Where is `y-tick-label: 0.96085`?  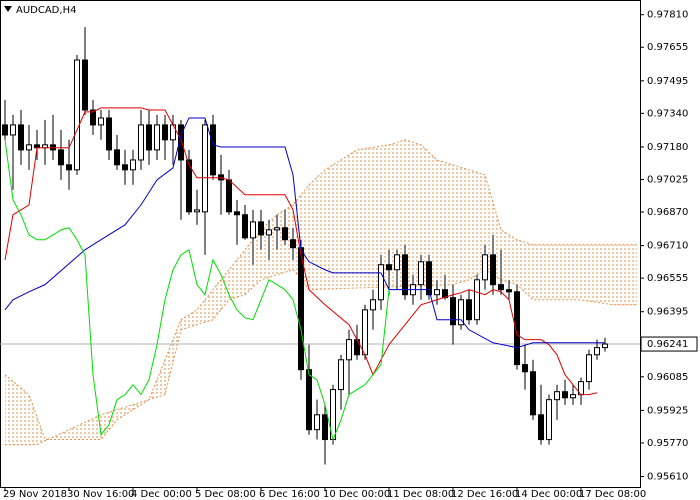 y-tick-label: 0.96085 is located at coordinates (667, 377).